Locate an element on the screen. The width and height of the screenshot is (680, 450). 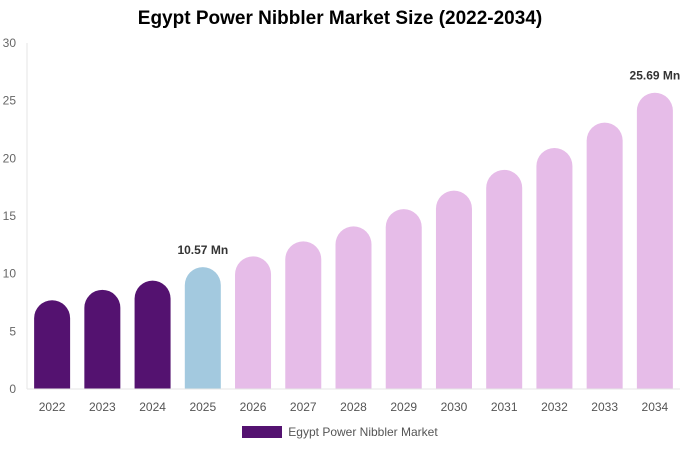
legend-label: Egypt Power Nibbler Market is located at coordinates (363, 432).